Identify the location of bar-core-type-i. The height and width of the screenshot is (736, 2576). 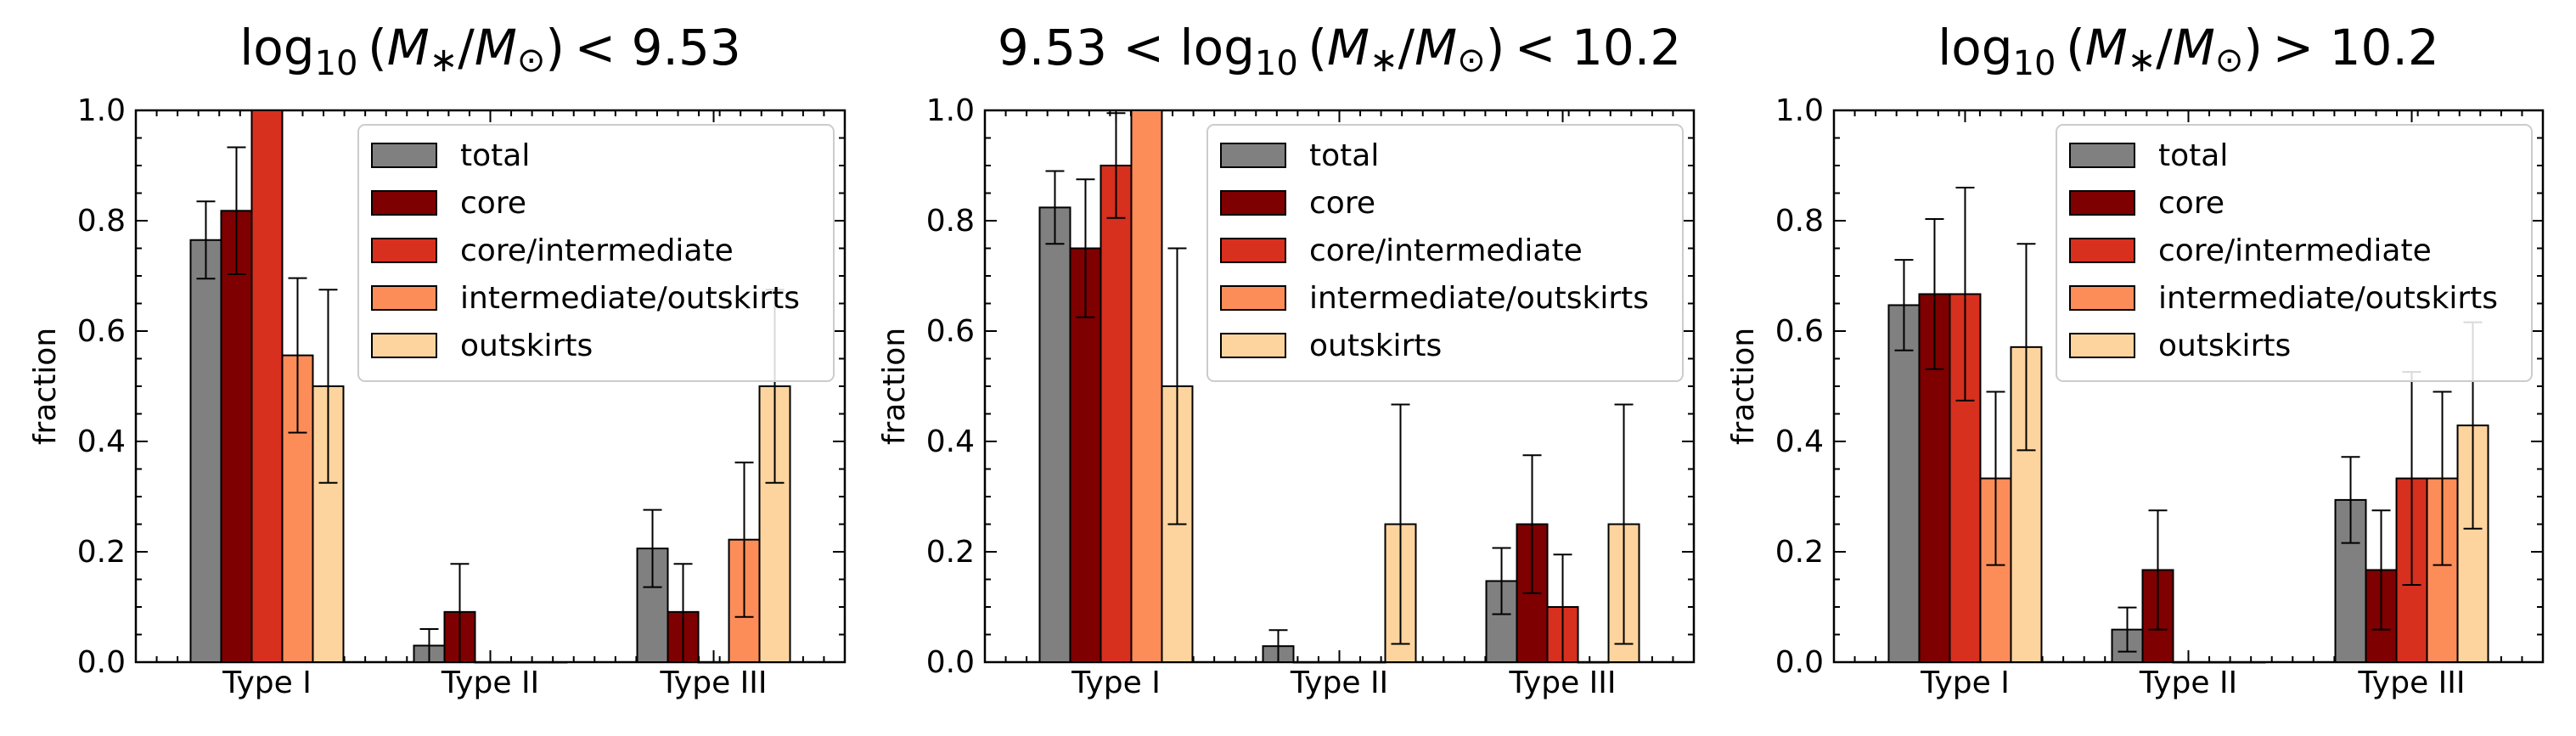
(237, 437).